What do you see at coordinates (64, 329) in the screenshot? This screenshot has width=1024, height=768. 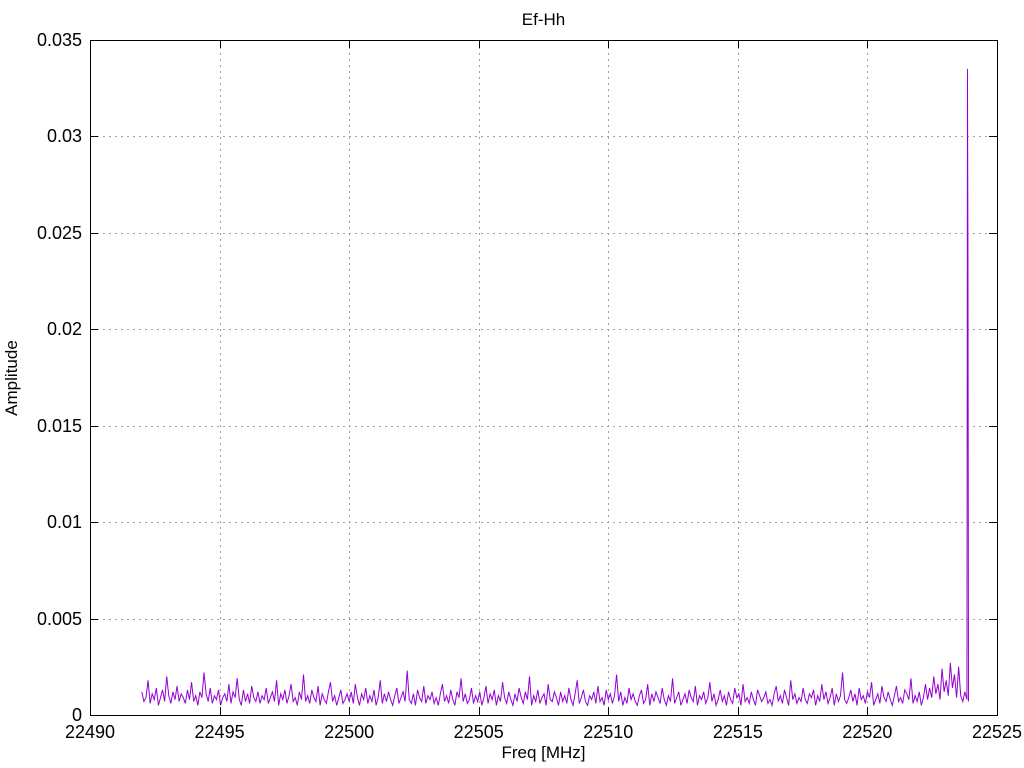 I see `y-tick-label: 0.02` at bounding box center [64, 329].